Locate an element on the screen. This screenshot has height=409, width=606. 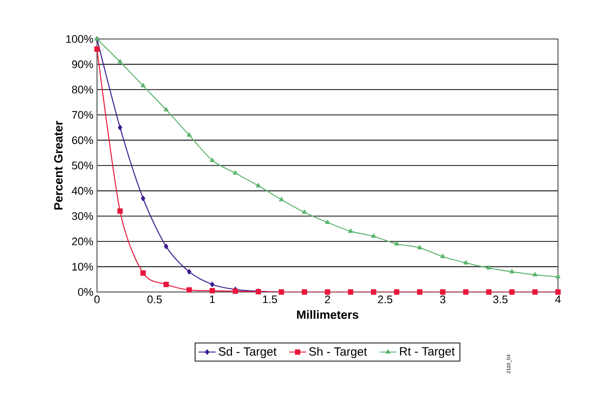
x-tick-label: 0 is located at coordinates (97, 300).